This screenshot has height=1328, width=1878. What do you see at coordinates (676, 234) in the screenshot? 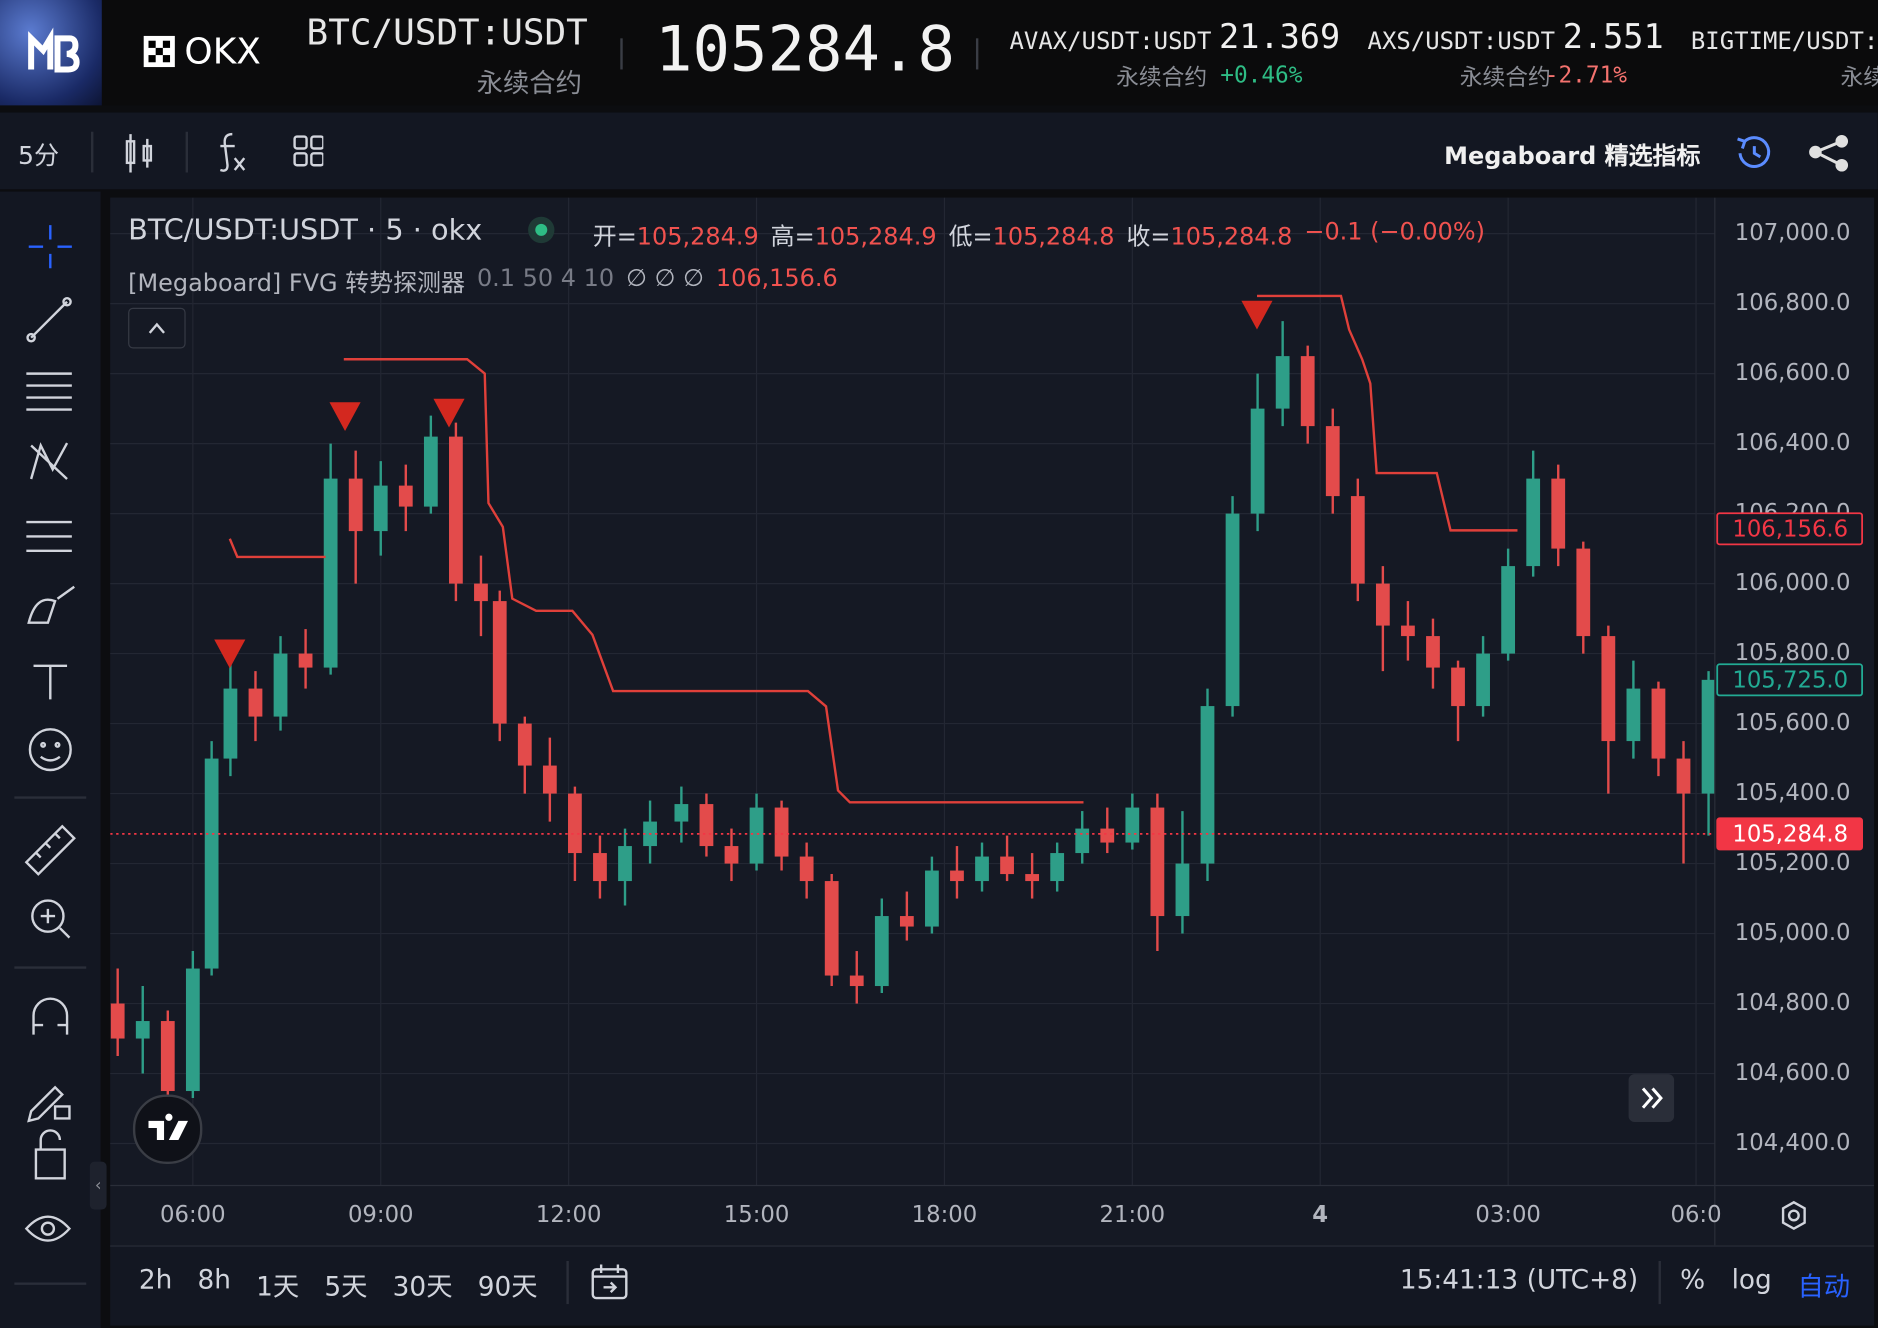
I see `ohlc-item: 开=105,284.9` at bounding box center [676, 234].